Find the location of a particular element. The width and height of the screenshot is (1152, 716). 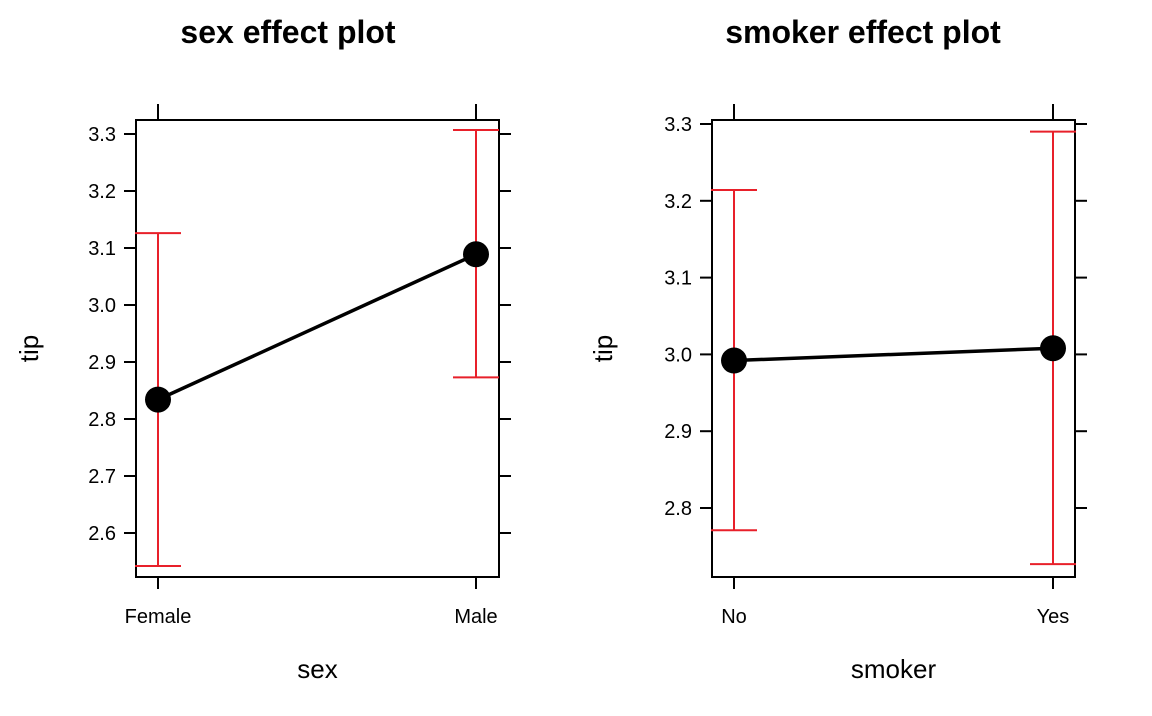

y-tick-label: 2.6 is located at coordinates (102, 534).